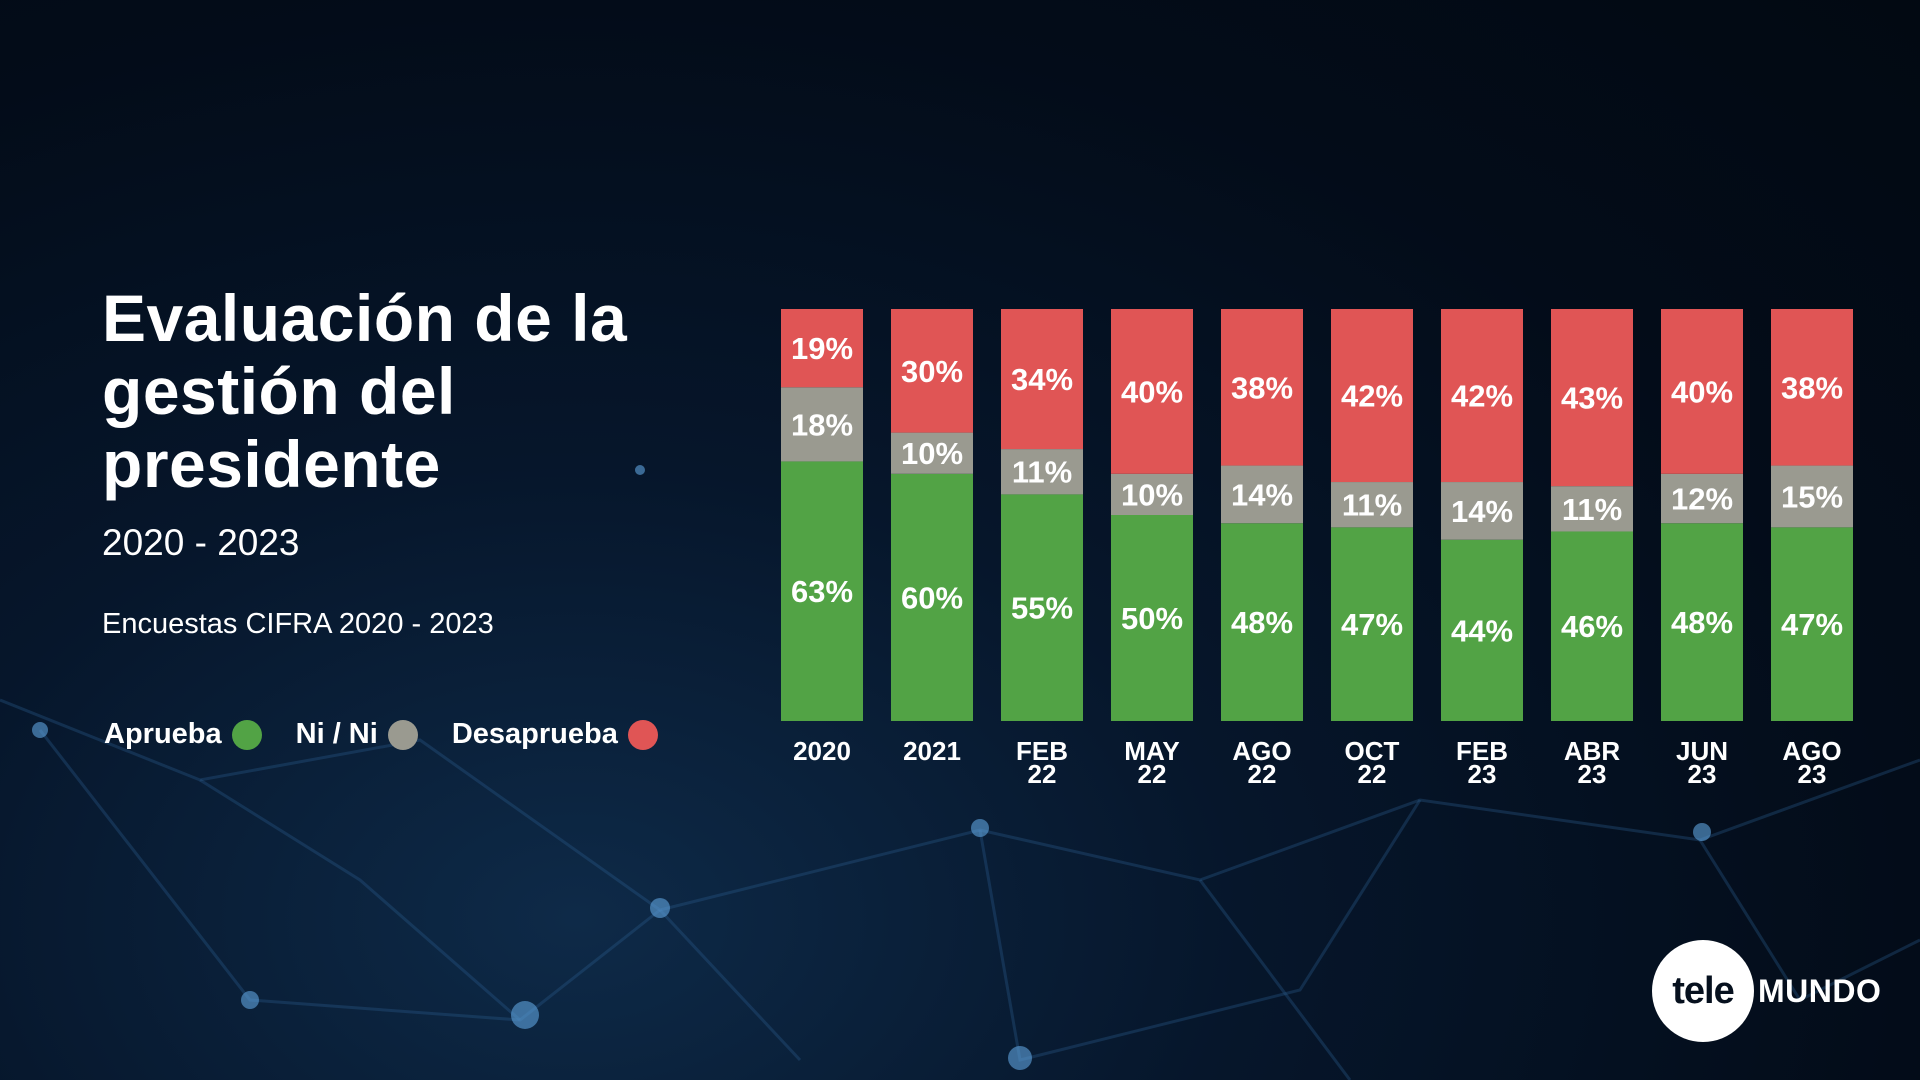 This screenshot has height=1080, width=1920. What do you see at coordinates (642, 734) in the screenshot?
I see `legend-swatch-red` at bounding box center [642, 734].